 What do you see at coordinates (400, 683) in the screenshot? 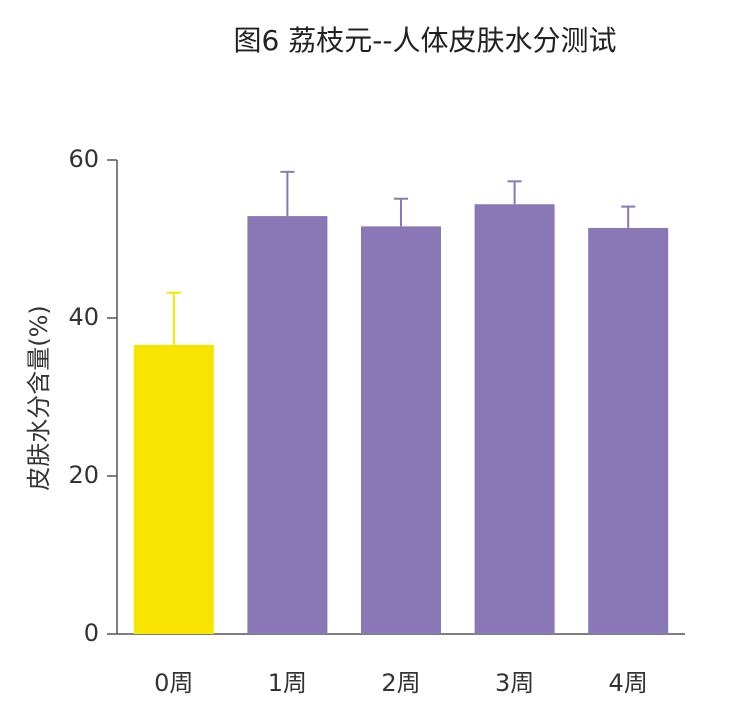
I see `x-tick-label: 2周` at bounding box center [400, 683].